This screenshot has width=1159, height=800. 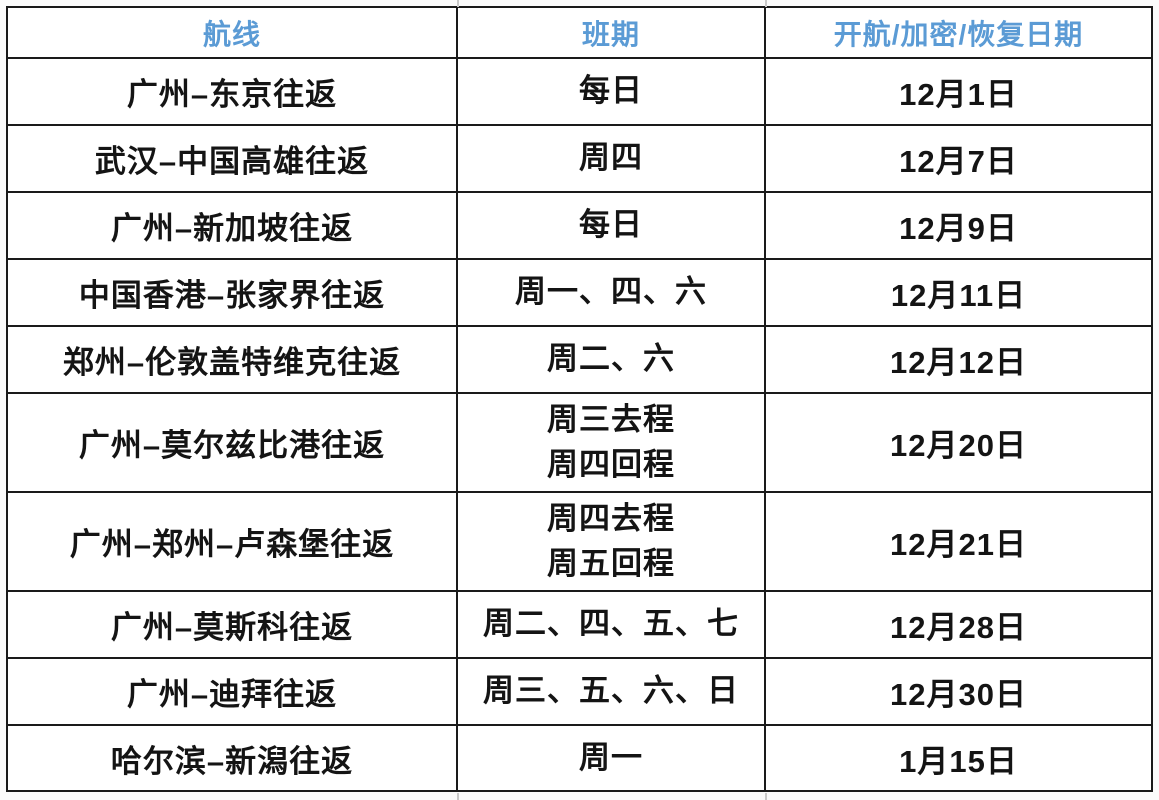 What do you see at coordinates (232, 541) in the screenshot?
I see `route-cell: 广州–郑州–卢森堡往返` at bounding box center [232, 541].